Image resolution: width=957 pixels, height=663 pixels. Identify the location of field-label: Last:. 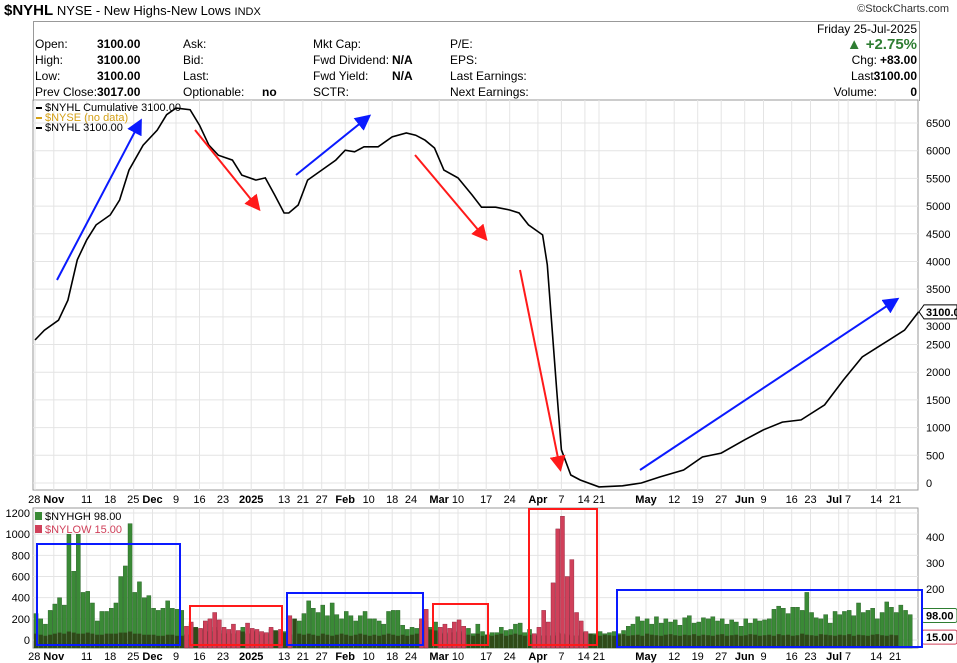
(196, 76).